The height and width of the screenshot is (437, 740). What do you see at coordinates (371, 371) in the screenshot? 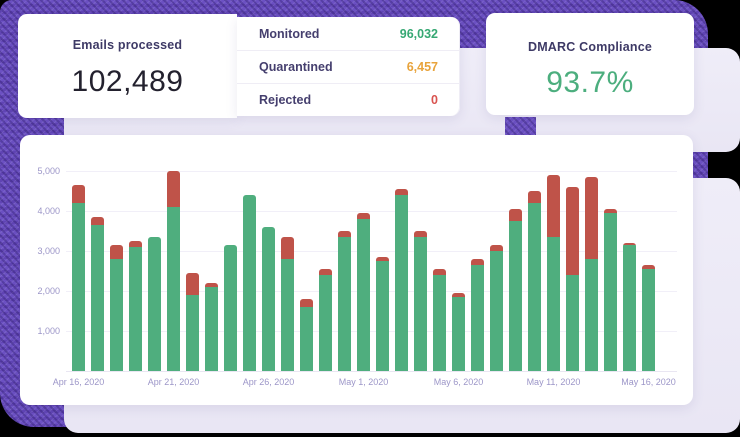
I see `x-axis-line` at bounding box center [371, 371].